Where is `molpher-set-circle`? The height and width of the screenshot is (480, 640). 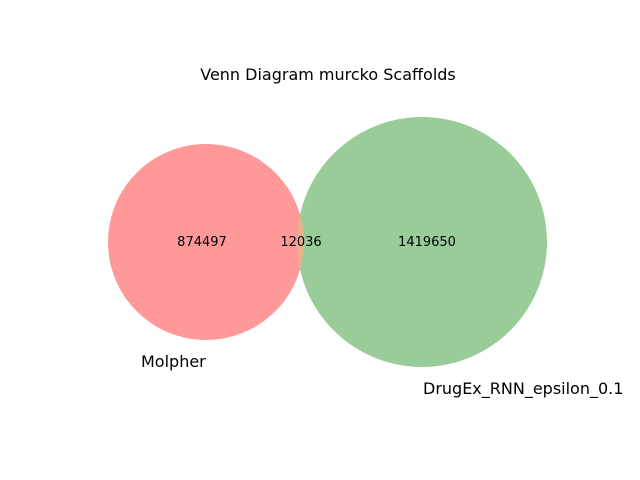 molpher-set-circle is located at coordinates (206, 242).